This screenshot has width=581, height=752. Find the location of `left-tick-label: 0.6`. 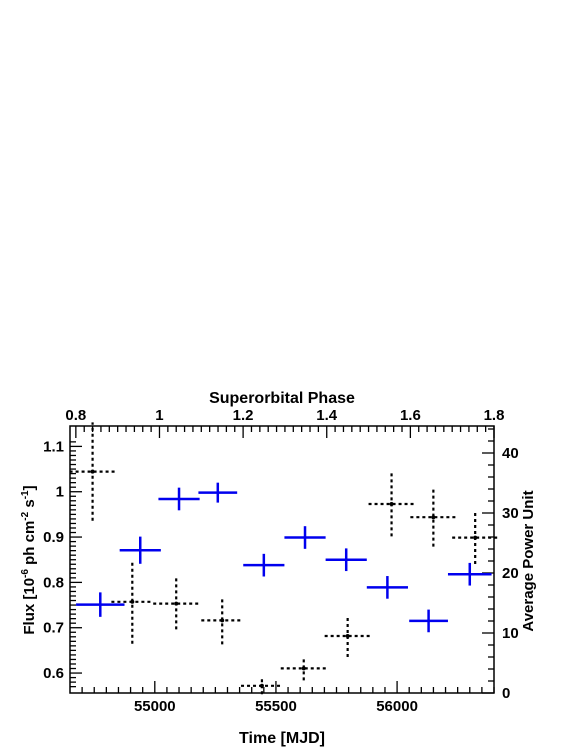

left-tick-label: 0.6 is located at coordinates (53, 673).